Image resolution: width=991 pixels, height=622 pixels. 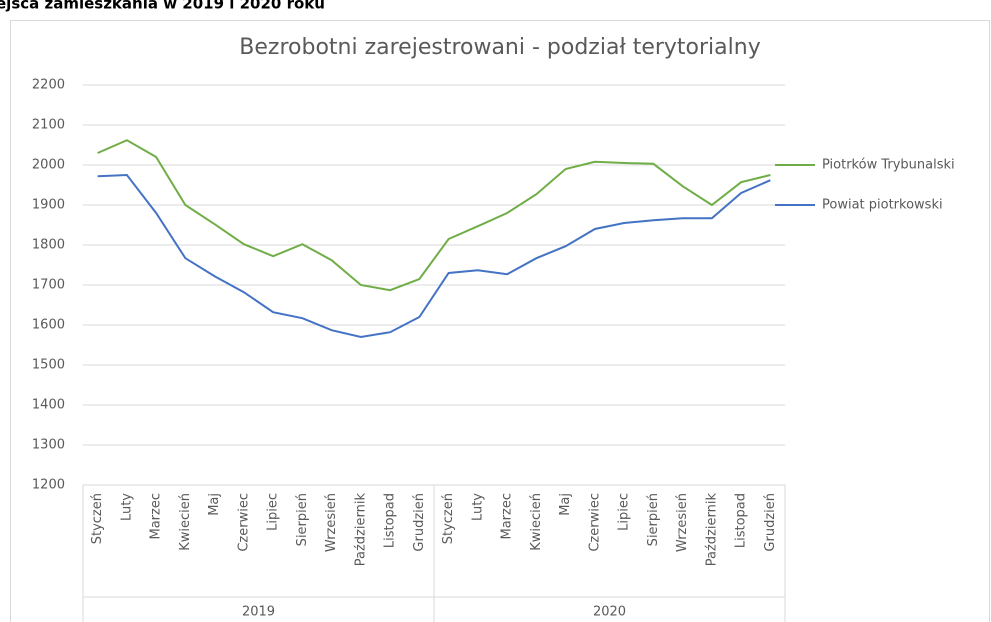 I want to click on y-tick-label: 1400, so click(x=48, y=405).